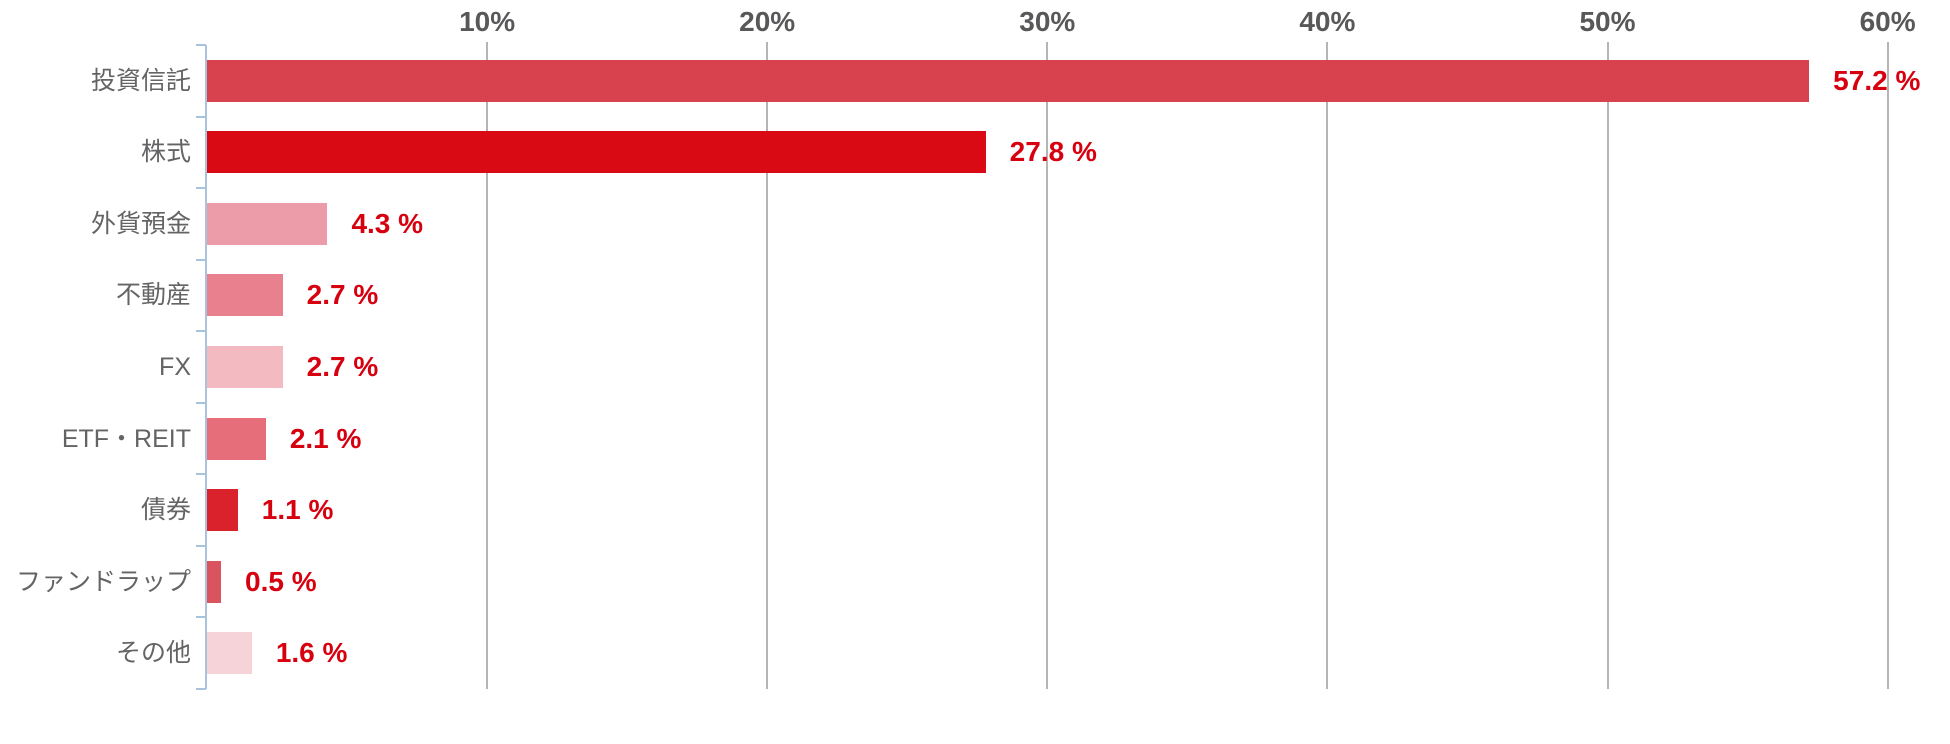 The width and height of the screenshot is (1950, 744). Describe the element at coordinates (165, 510) in the screenshot. I see `category-label: 債券` at that location.